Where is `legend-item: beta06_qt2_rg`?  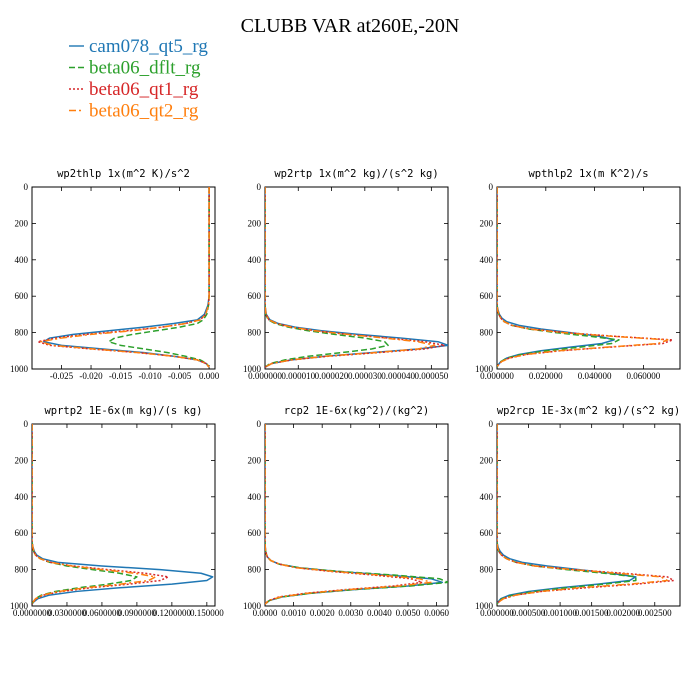 legend-item: beta06_qt2_rg is located at coordinates (134, 111).